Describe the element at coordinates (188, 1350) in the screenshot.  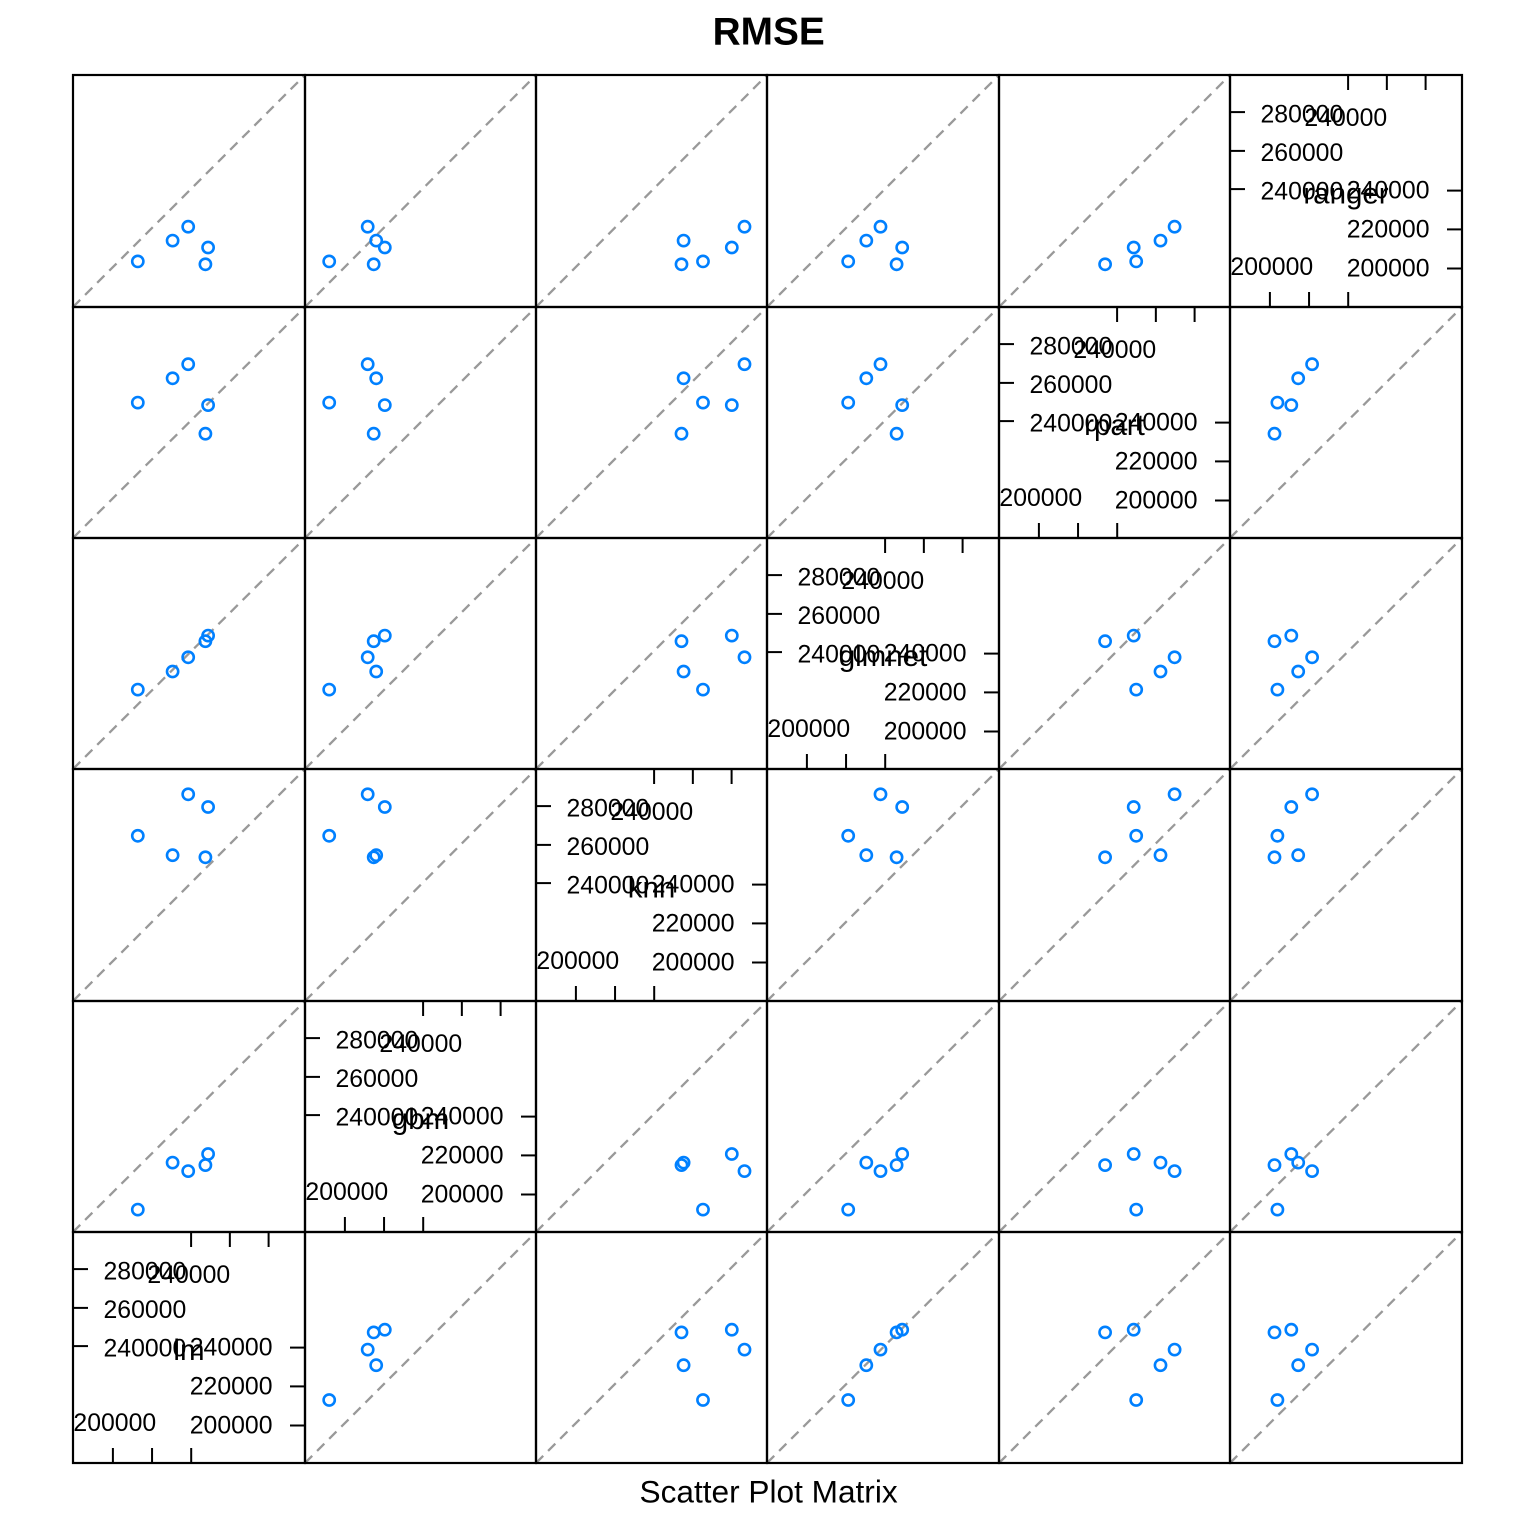
I see `svg-text: lm` at that location.